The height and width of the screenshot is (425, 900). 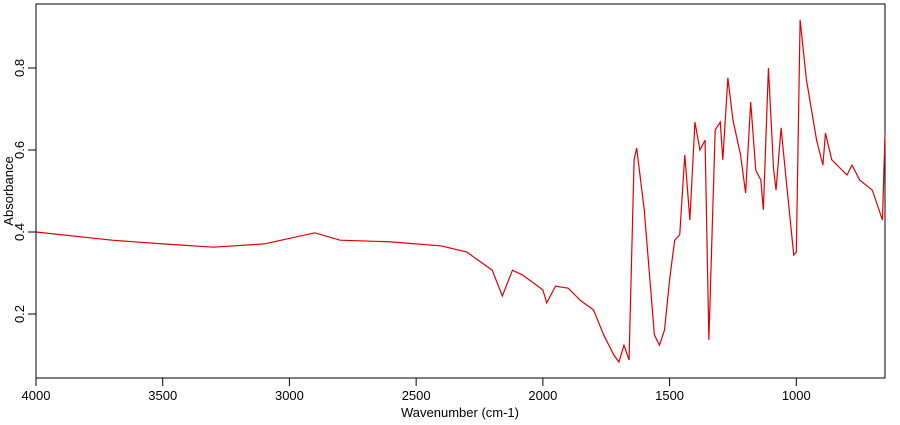 I want to click on x-tick-label: 2500, so click(x=416, y=395).